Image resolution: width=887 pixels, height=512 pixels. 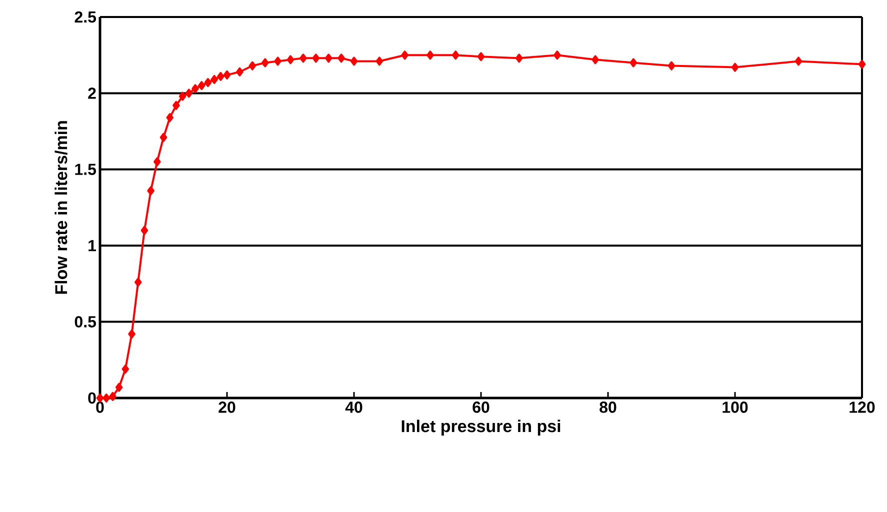 What do you see at coordinates (608, 407) in the screenshot?
I see `x-tick-label: 80` at bounding box center [608, 407].